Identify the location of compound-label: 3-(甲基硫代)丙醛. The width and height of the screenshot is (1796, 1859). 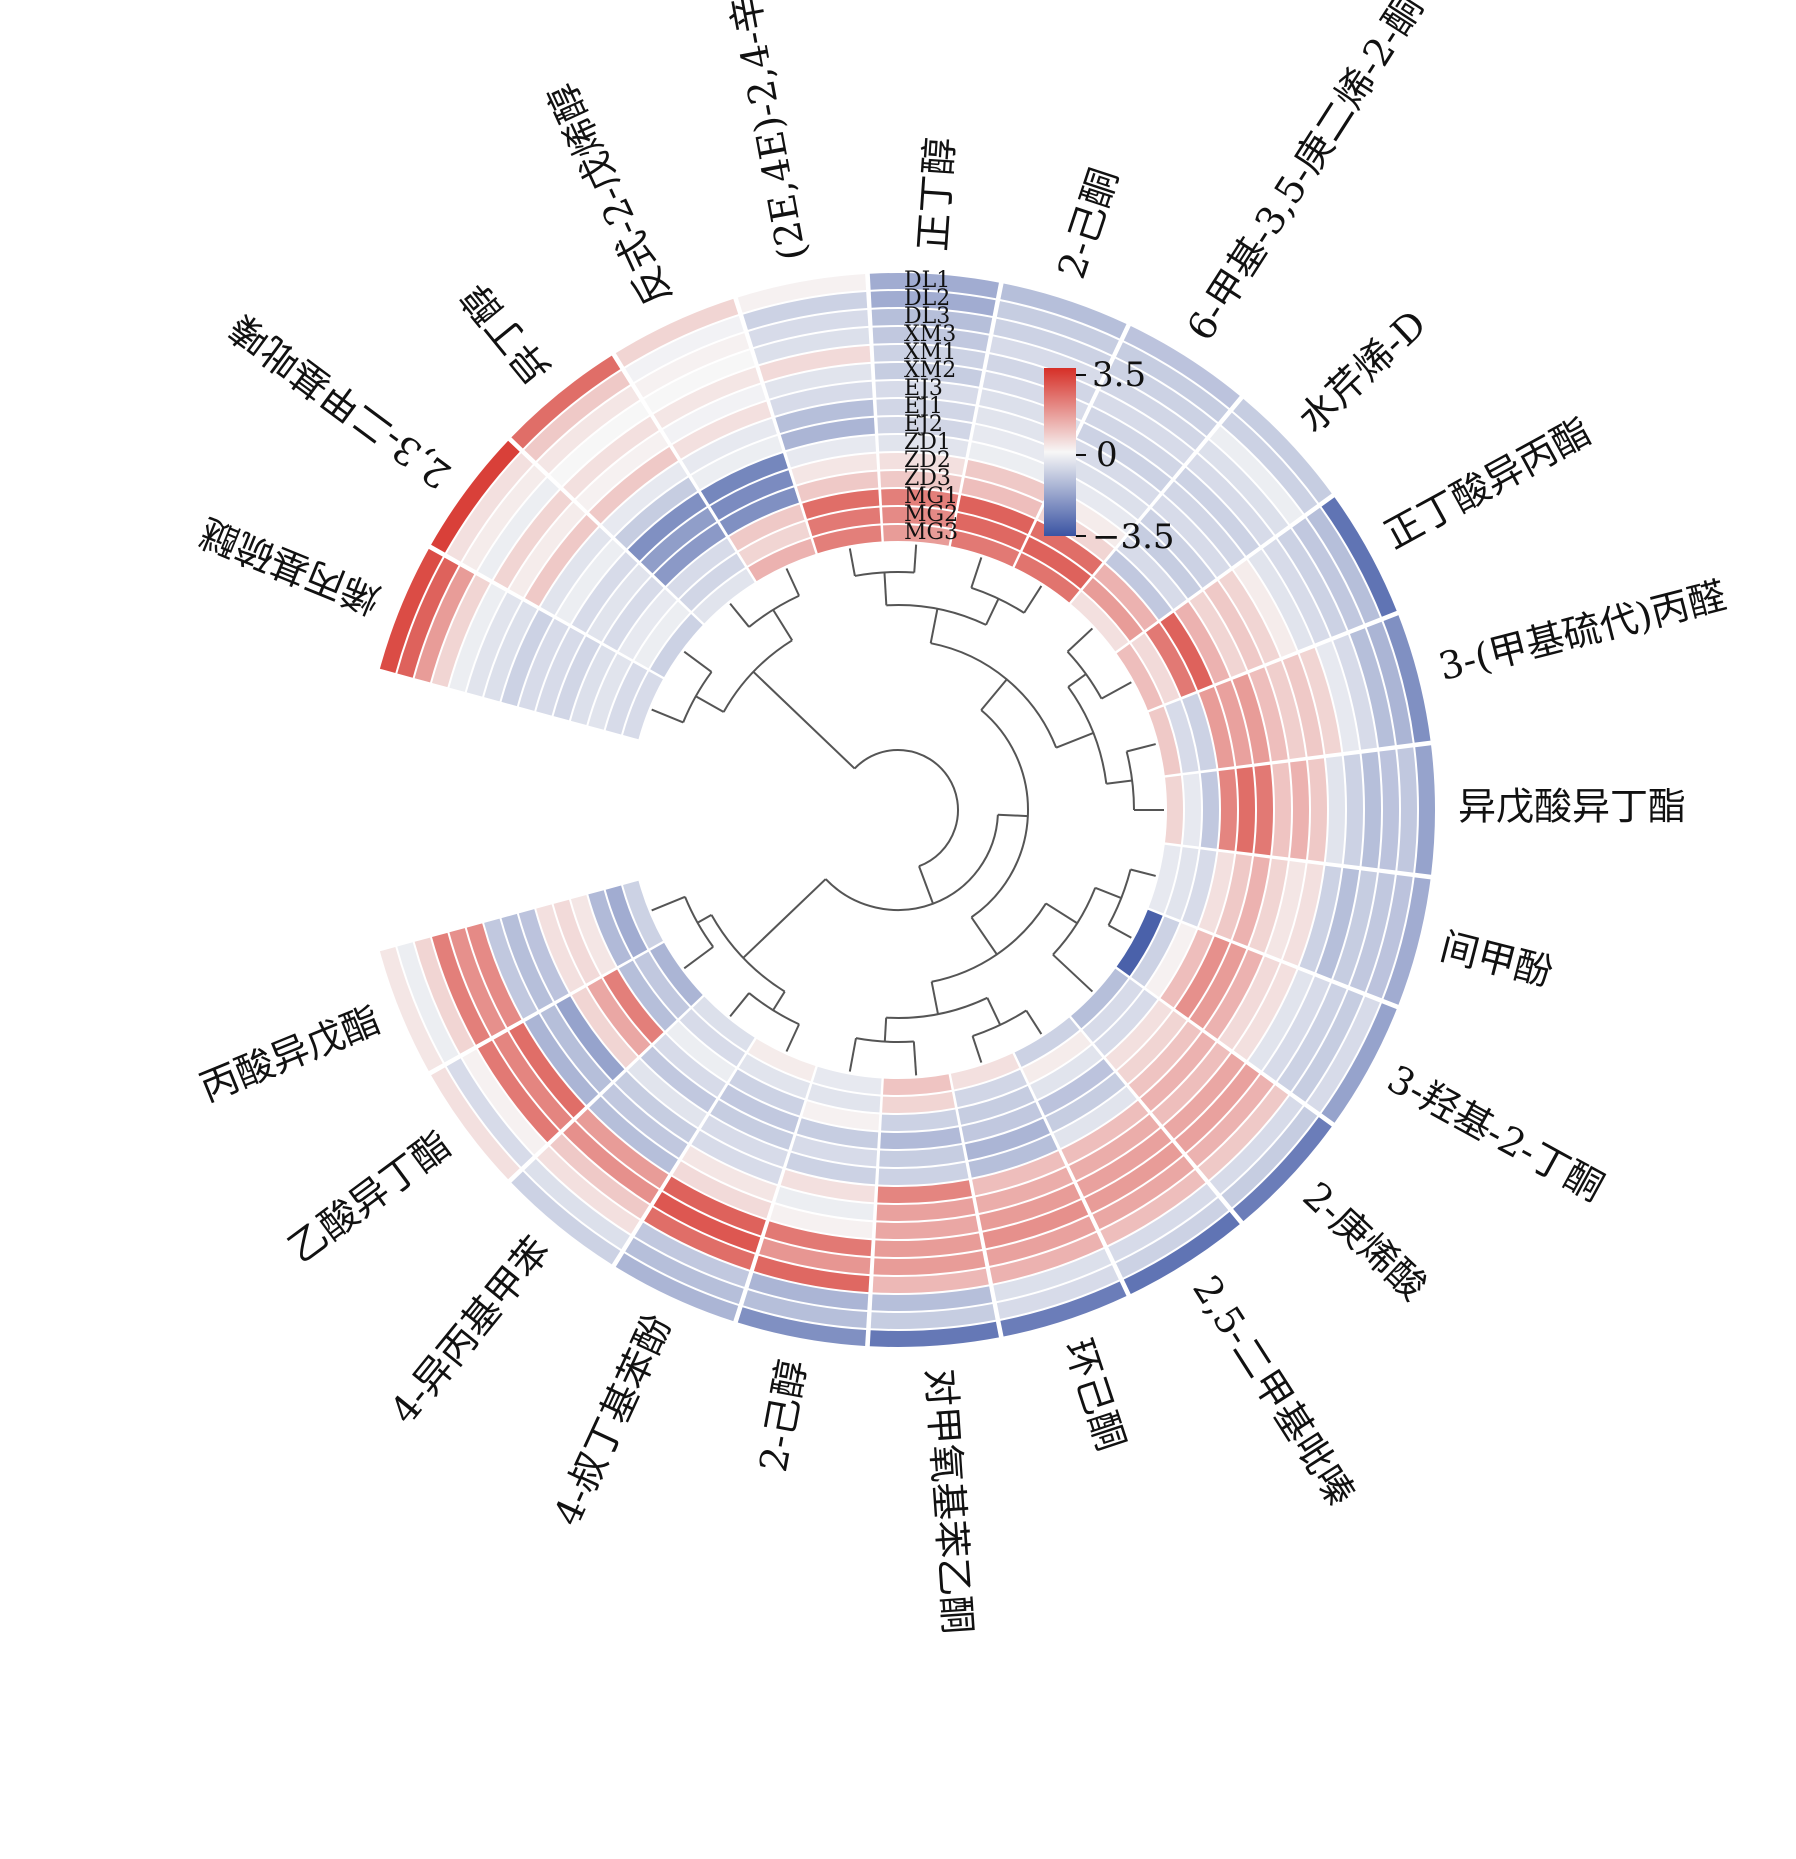
(1582, 632).